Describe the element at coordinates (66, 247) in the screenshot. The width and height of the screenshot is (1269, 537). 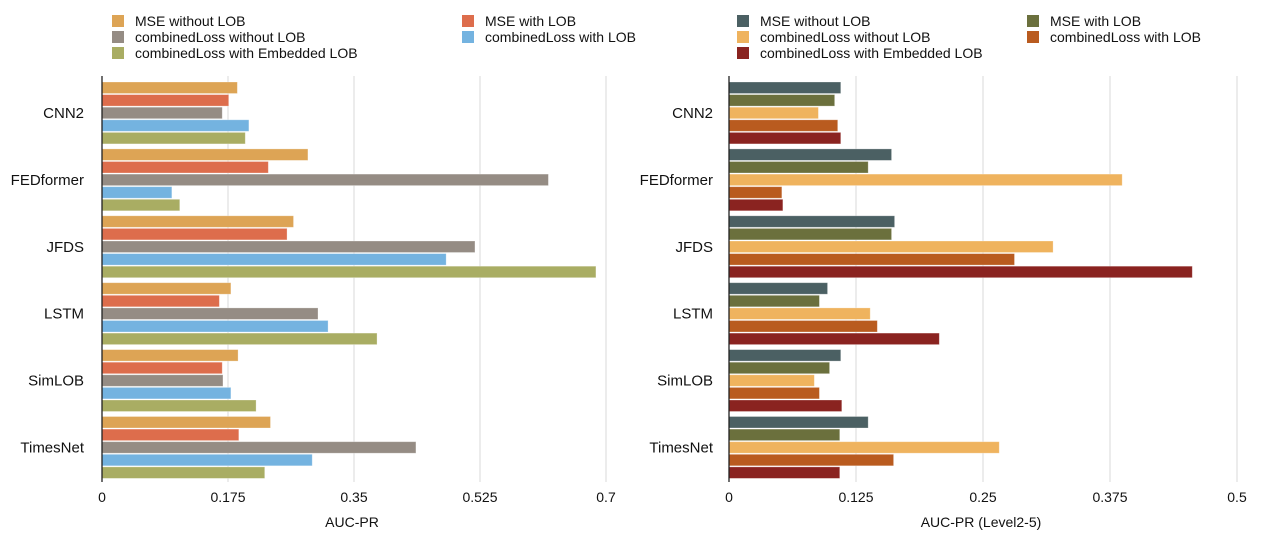
I see `left-category-label: JFDS` at that location.